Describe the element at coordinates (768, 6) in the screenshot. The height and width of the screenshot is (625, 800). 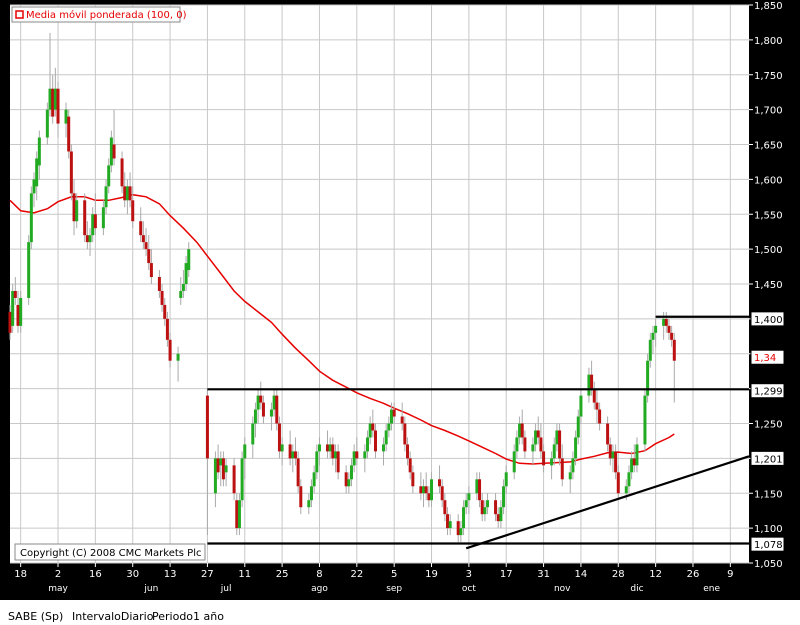
I see `y-tick-label: 1,850` at that location.